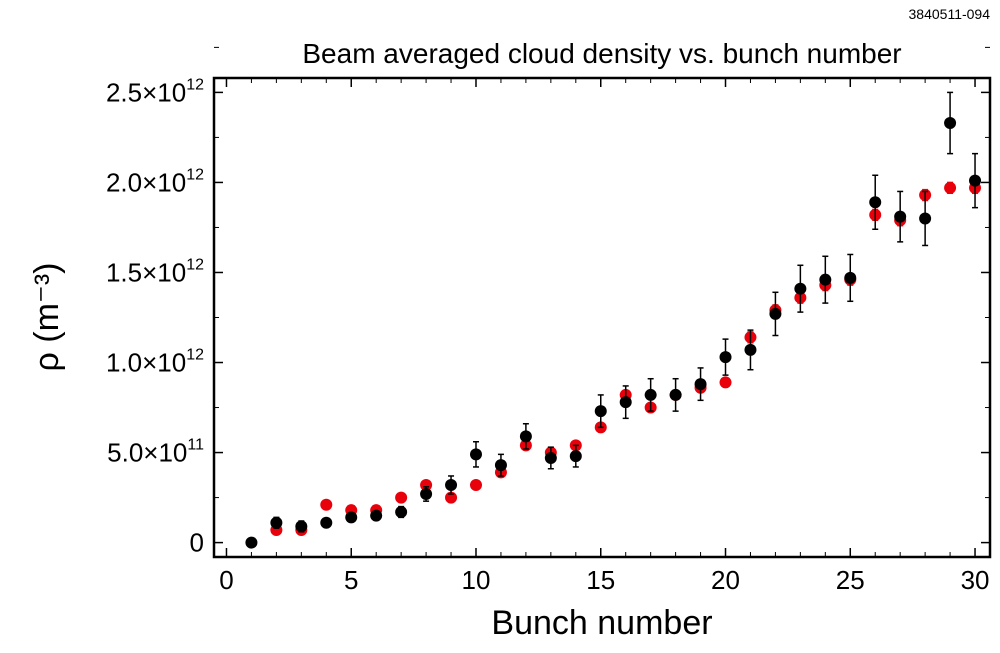 The height and width of the screenshot is (653, 1000). I want to click on y-tick-label: 2.0×10¹², so click(155, 181).